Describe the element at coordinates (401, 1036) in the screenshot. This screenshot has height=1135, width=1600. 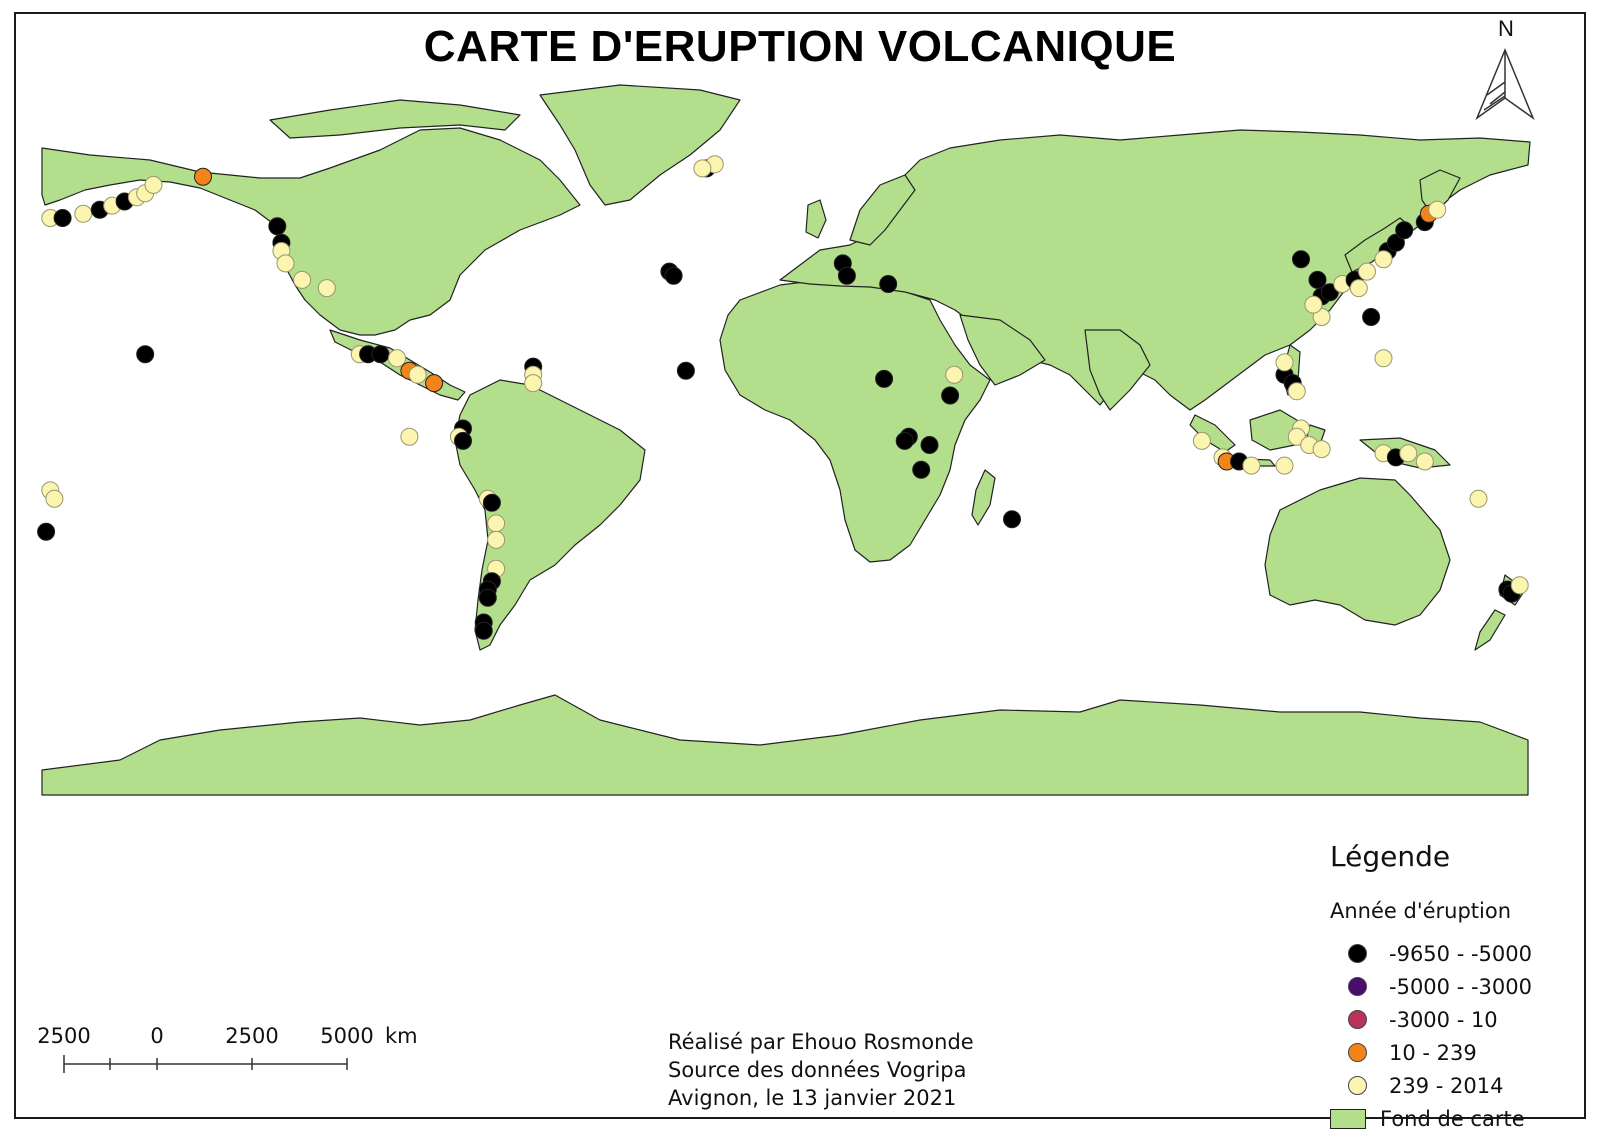
I see `scale-unit: km` at that location.